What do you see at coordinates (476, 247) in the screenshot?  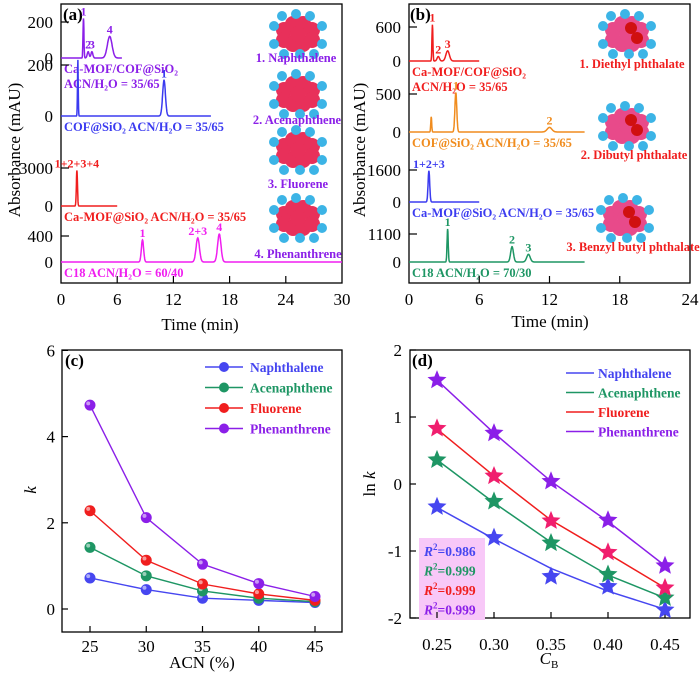 I see `trace-3: 1100 0 1 23 C18 ACN/H₂O = 70/30` at bounding box center [476, 247].